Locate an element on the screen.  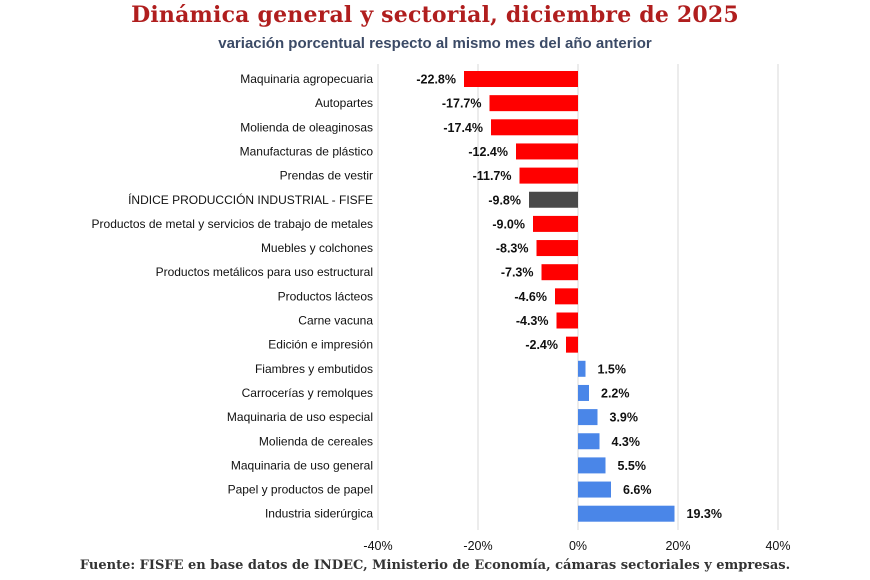
value-label: -9.8% is located at coordinates (504, 200).